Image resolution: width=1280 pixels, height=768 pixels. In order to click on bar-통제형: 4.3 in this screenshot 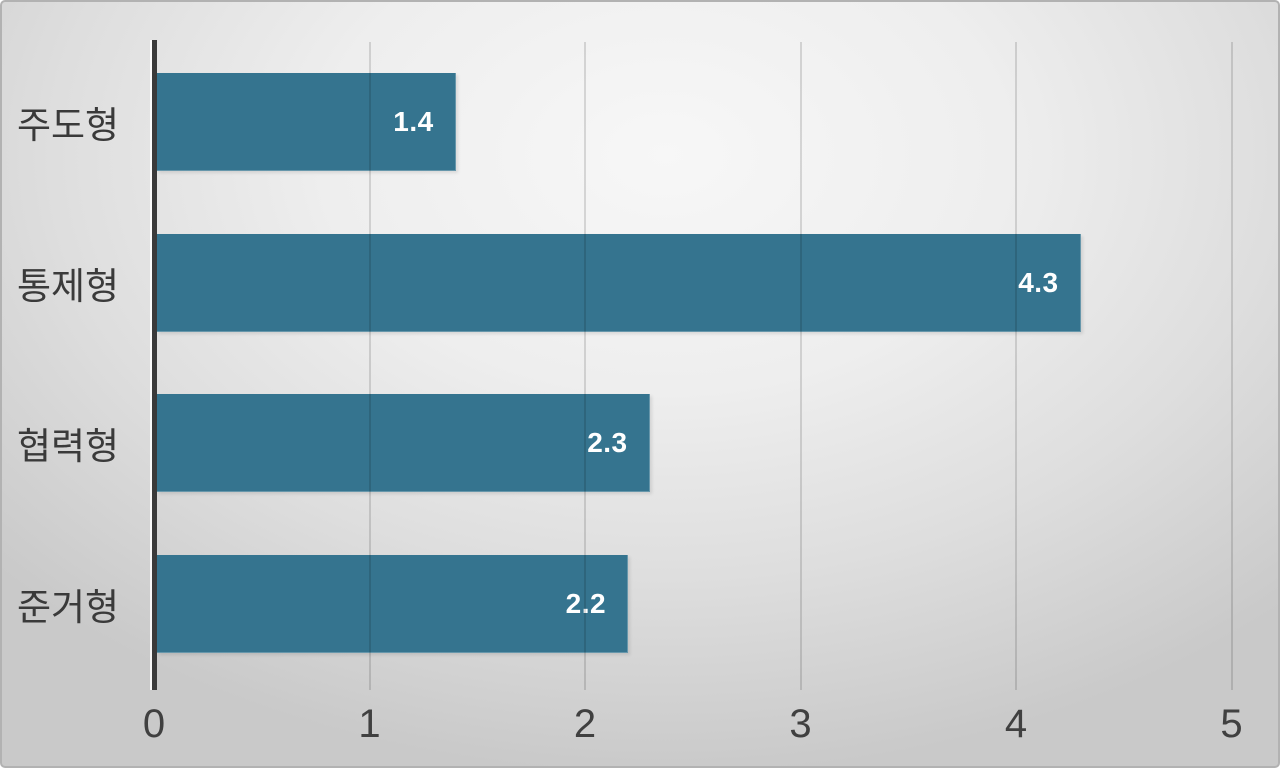, I will do `click(618, 282)`.